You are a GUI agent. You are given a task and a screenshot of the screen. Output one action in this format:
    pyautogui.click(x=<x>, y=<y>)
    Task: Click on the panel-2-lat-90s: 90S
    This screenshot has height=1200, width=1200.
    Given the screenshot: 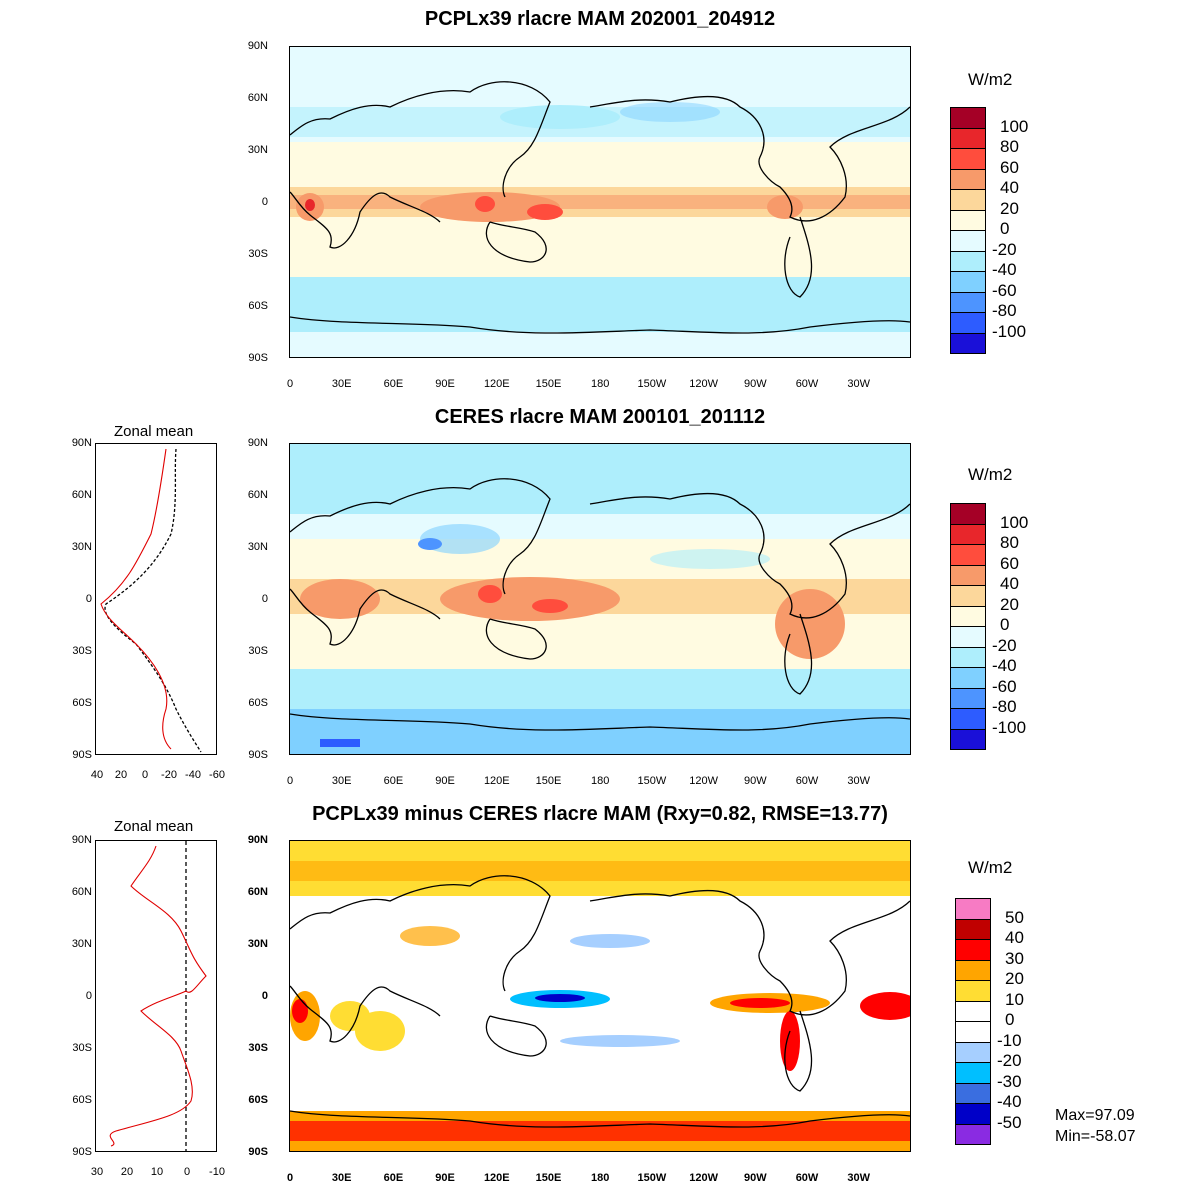 What is the action you would take?
    pyautogui.click(x=258, y=755)
    